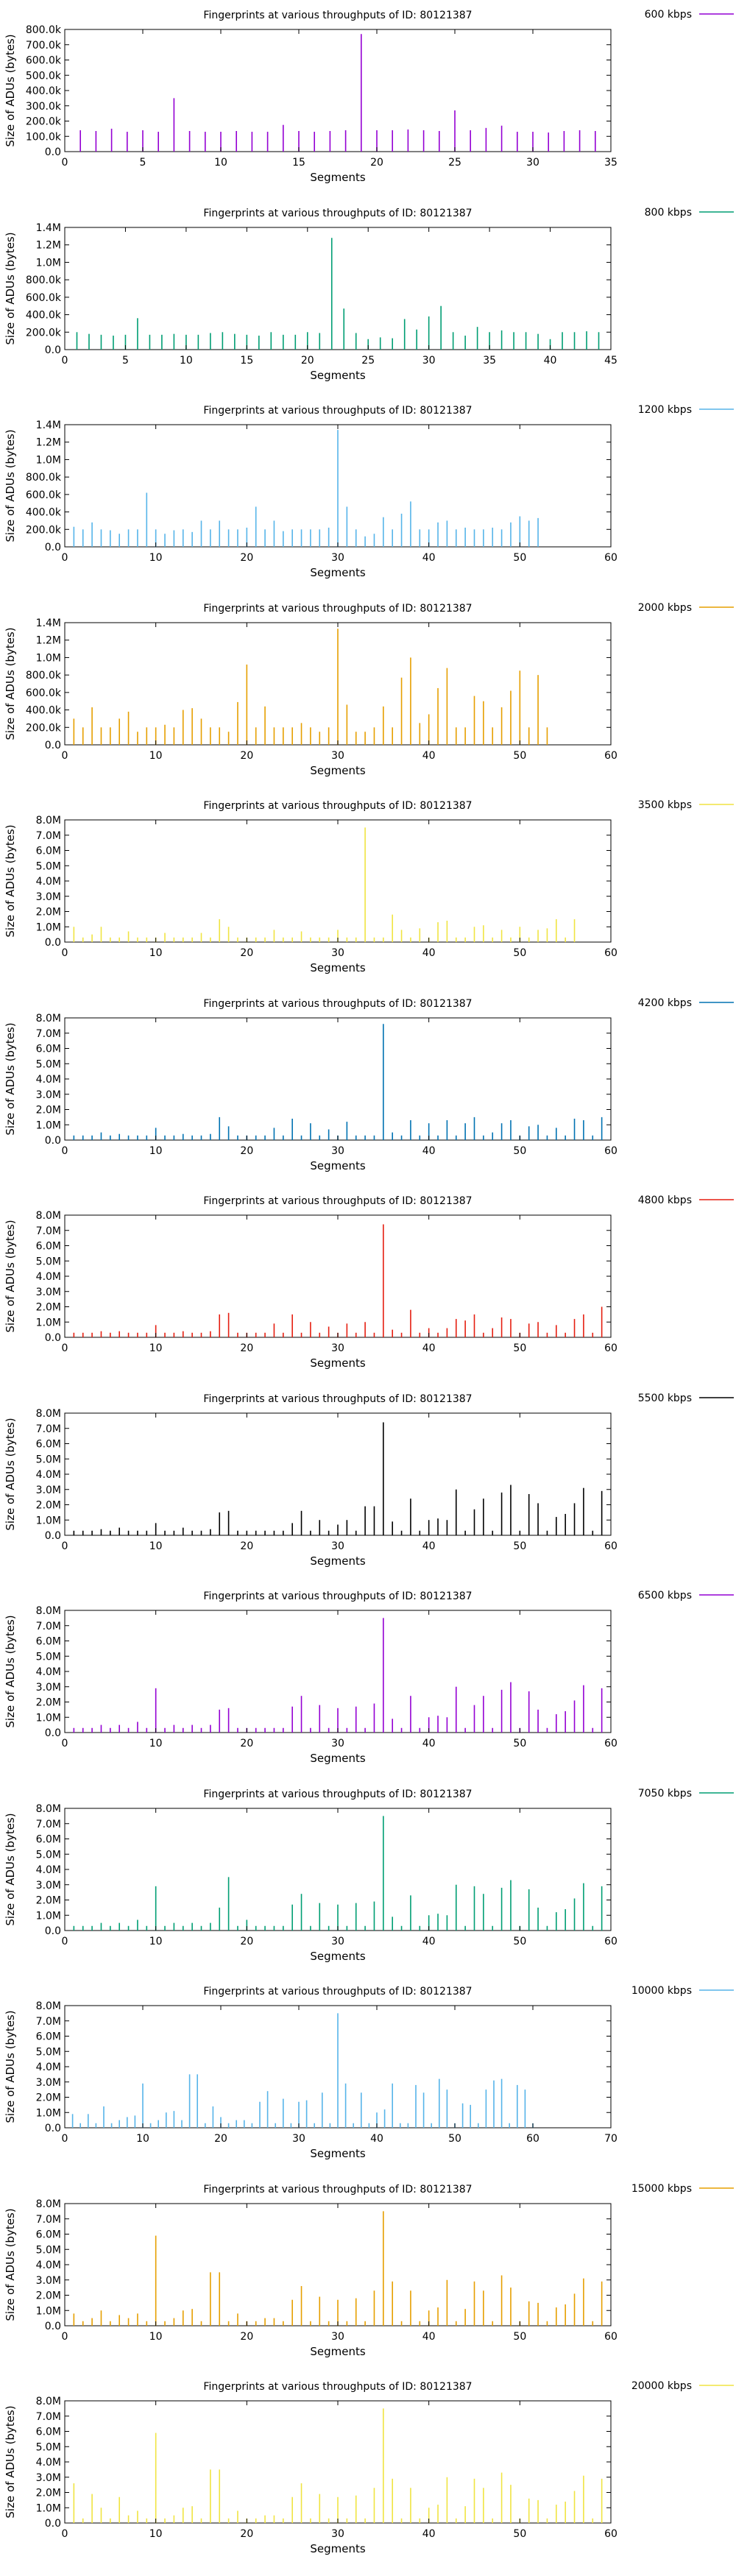  I want to click on legend-label: 1200 kbps, so click(665, 410).